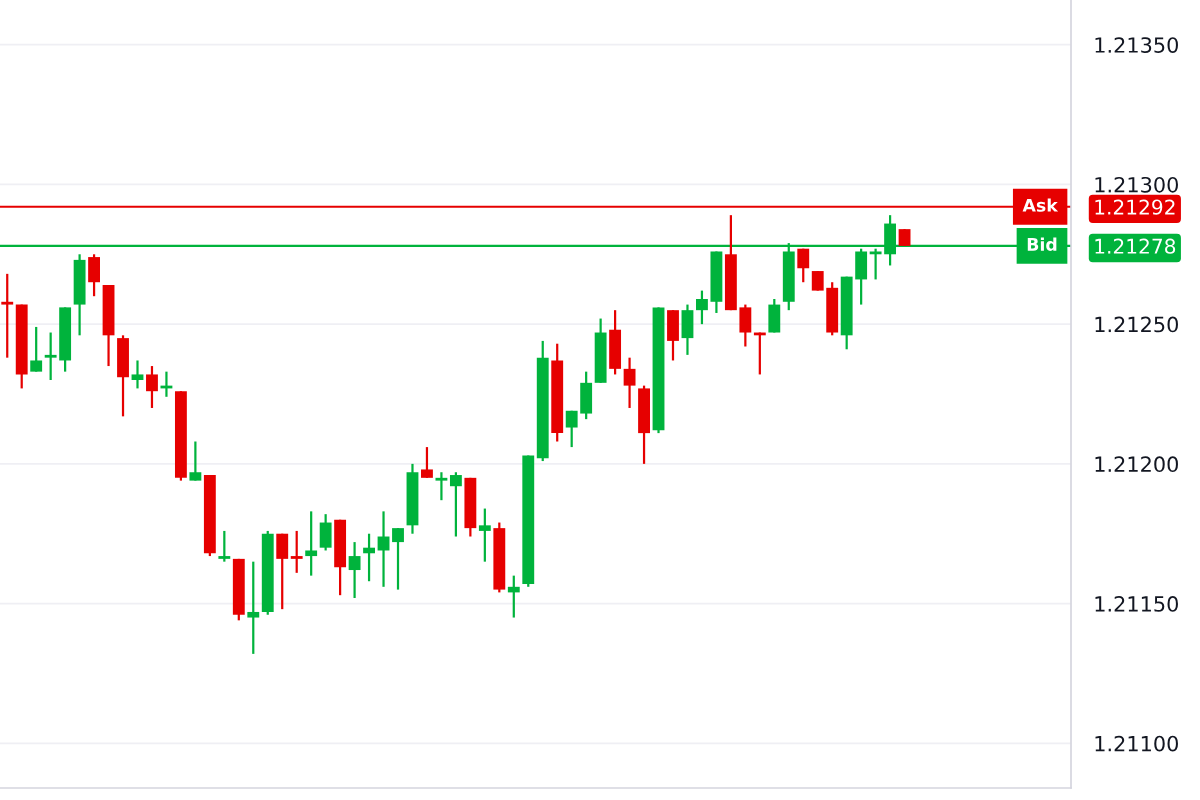  What do you see at coordinates (1040, 205) in the screenshot?
I see `ref-line-label: Ask` at bounding box center [1040, 205].